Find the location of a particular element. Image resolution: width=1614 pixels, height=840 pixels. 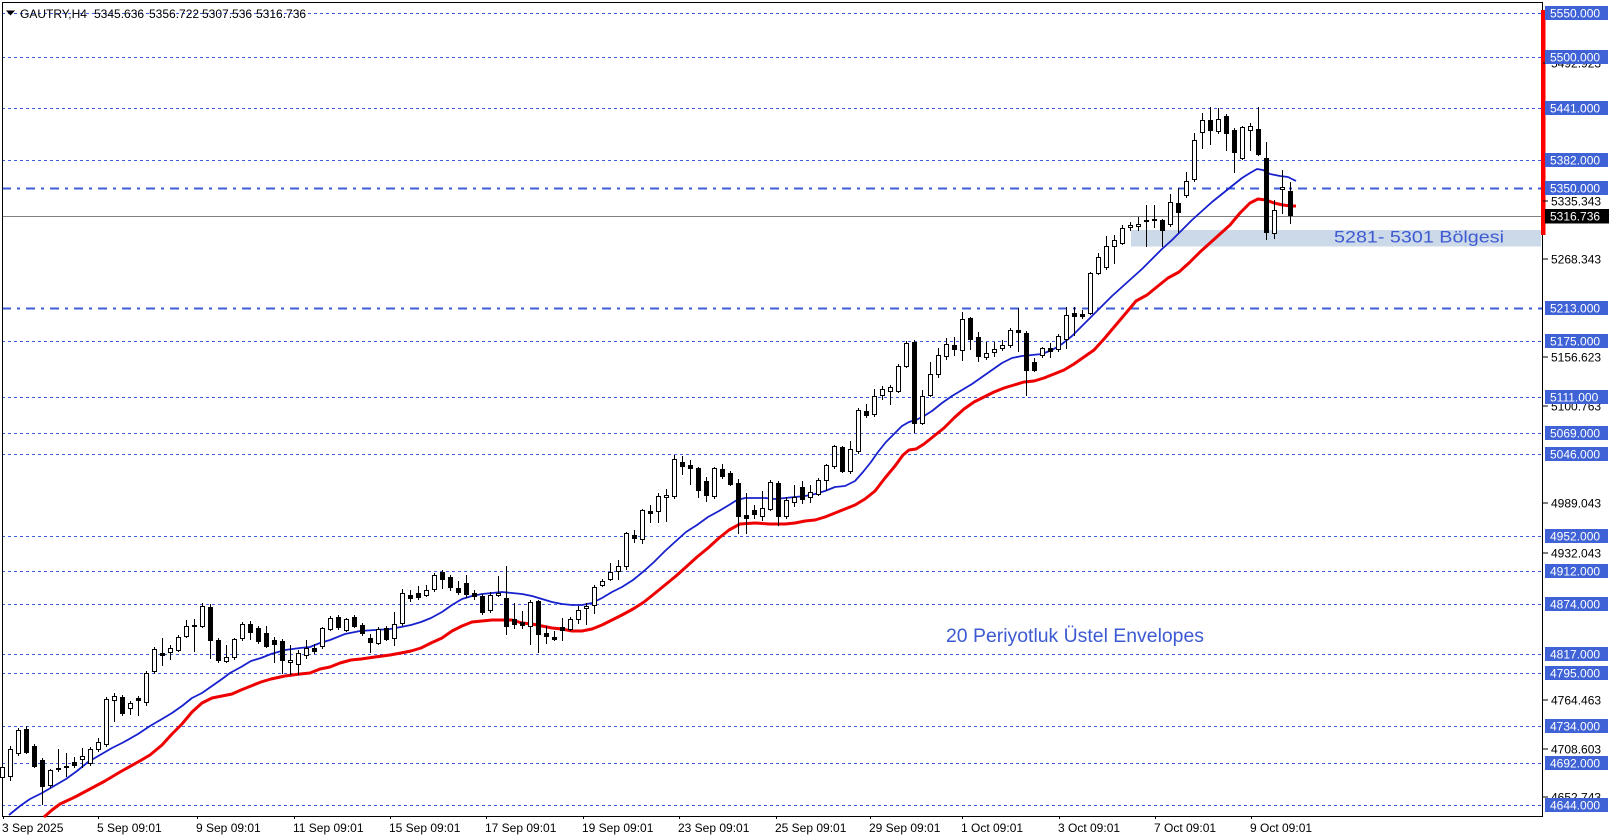

svg-text: 4795.000 is located at coordinates (1575, 674).